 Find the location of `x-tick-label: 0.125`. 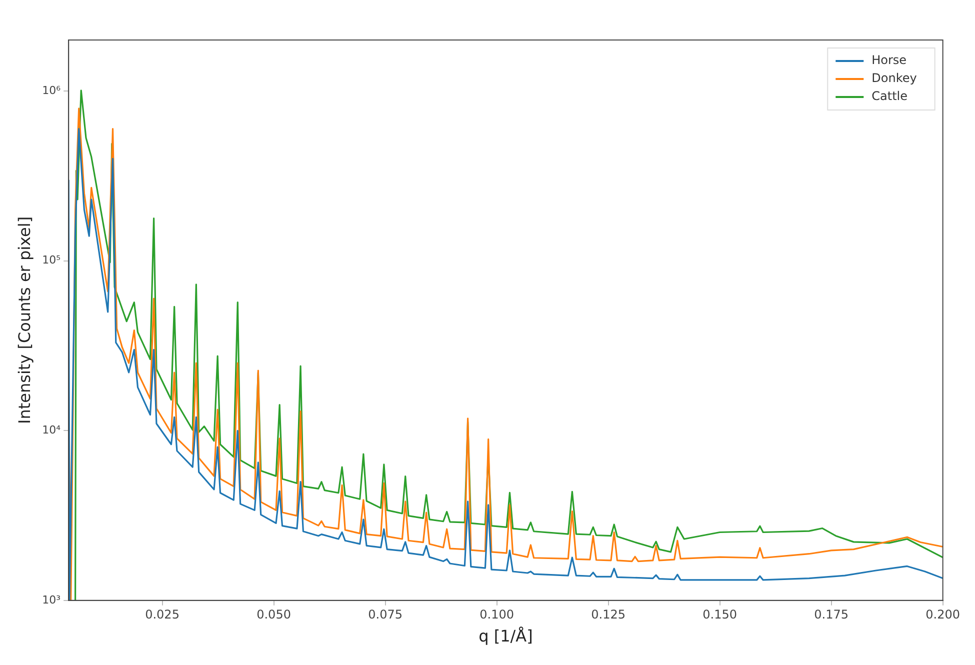

x-tick-label: 0.125 is located at coordinates (608, 615).